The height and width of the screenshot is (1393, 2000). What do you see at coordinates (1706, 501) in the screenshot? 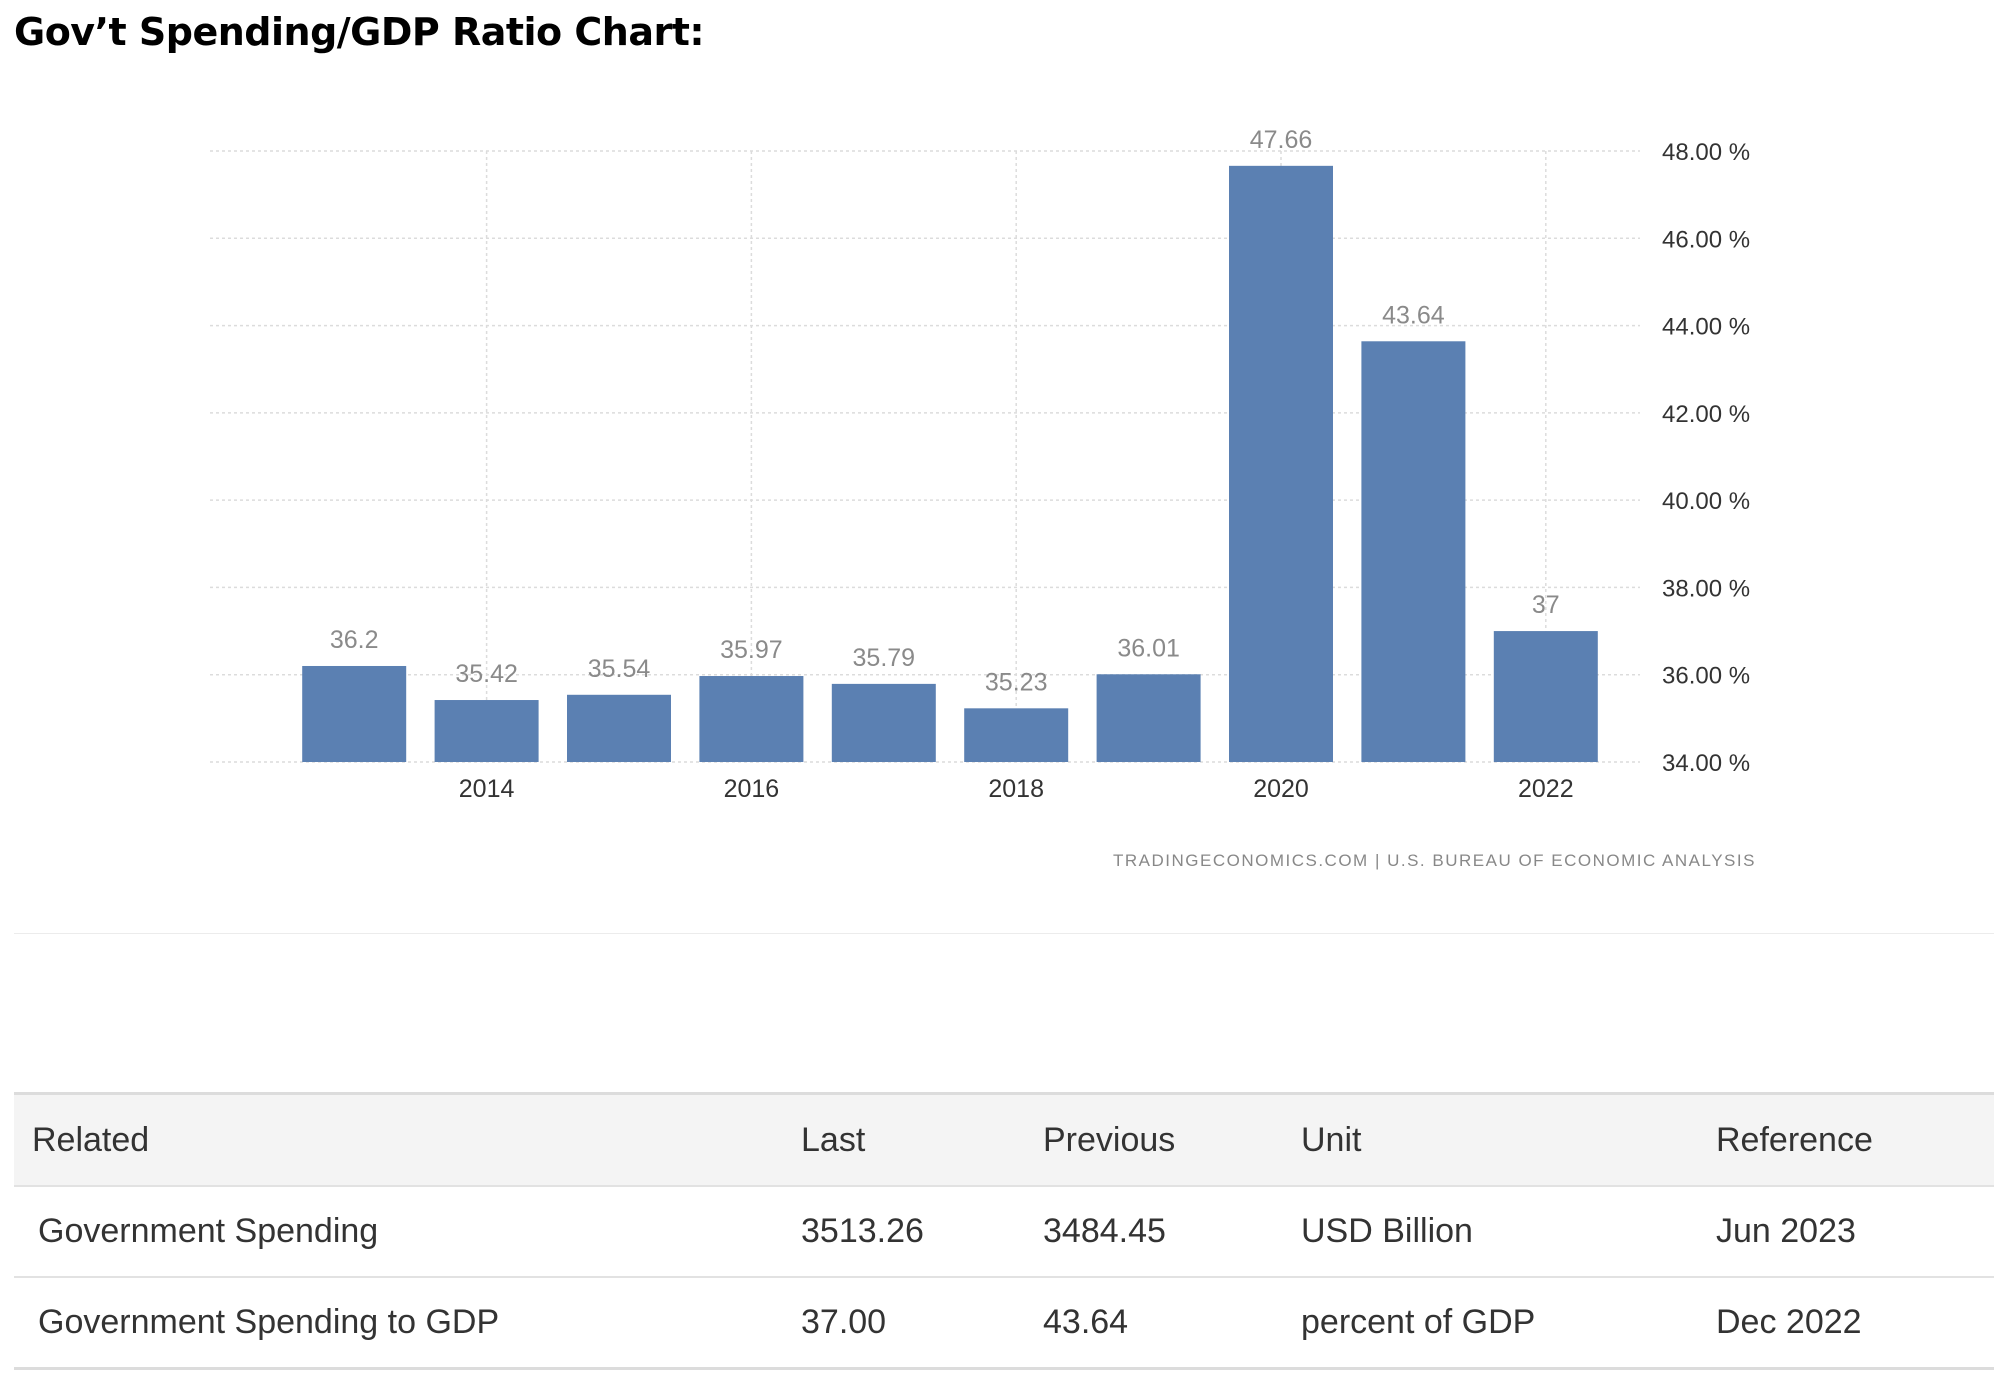
I see `y-tick-label: 40.00 %` at bounding box center [1706, 501].